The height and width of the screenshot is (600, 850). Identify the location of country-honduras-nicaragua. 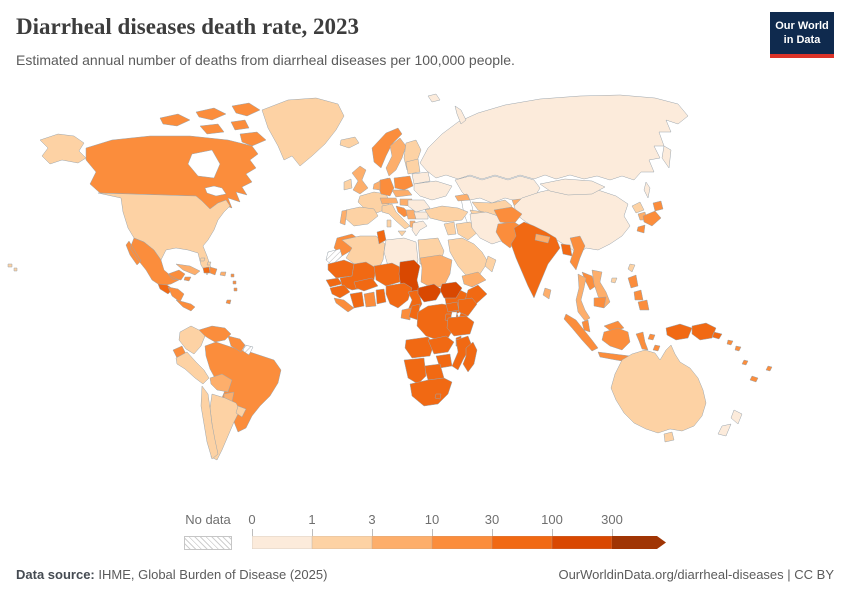
(176, 294).